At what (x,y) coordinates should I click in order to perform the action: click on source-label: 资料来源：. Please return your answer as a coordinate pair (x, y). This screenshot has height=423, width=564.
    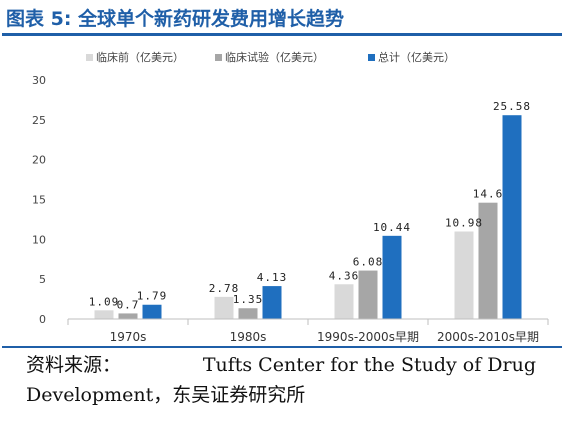
    Looking at the image, I should click on (74, 365).